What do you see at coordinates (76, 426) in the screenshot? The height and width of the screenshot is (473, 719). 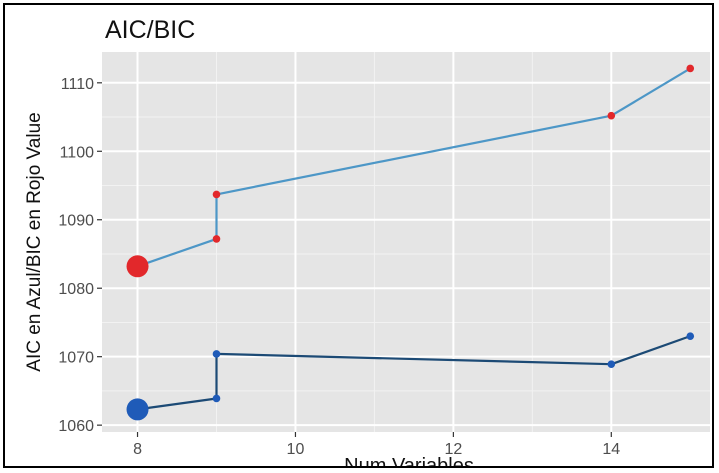 I see `y-tick-label: 1060` at bounding box center [76, 426].